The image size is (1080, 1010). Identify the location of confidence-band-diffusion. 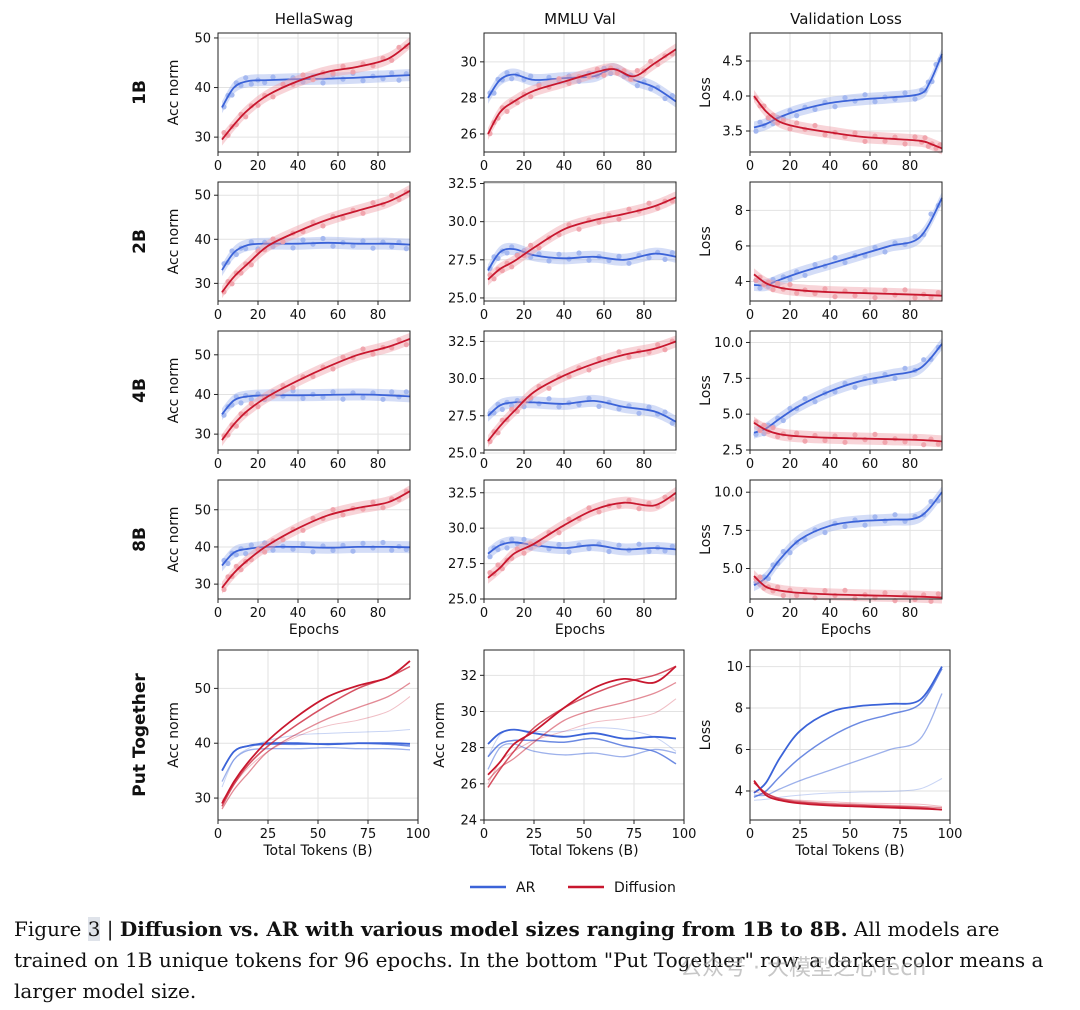
(316, 389).